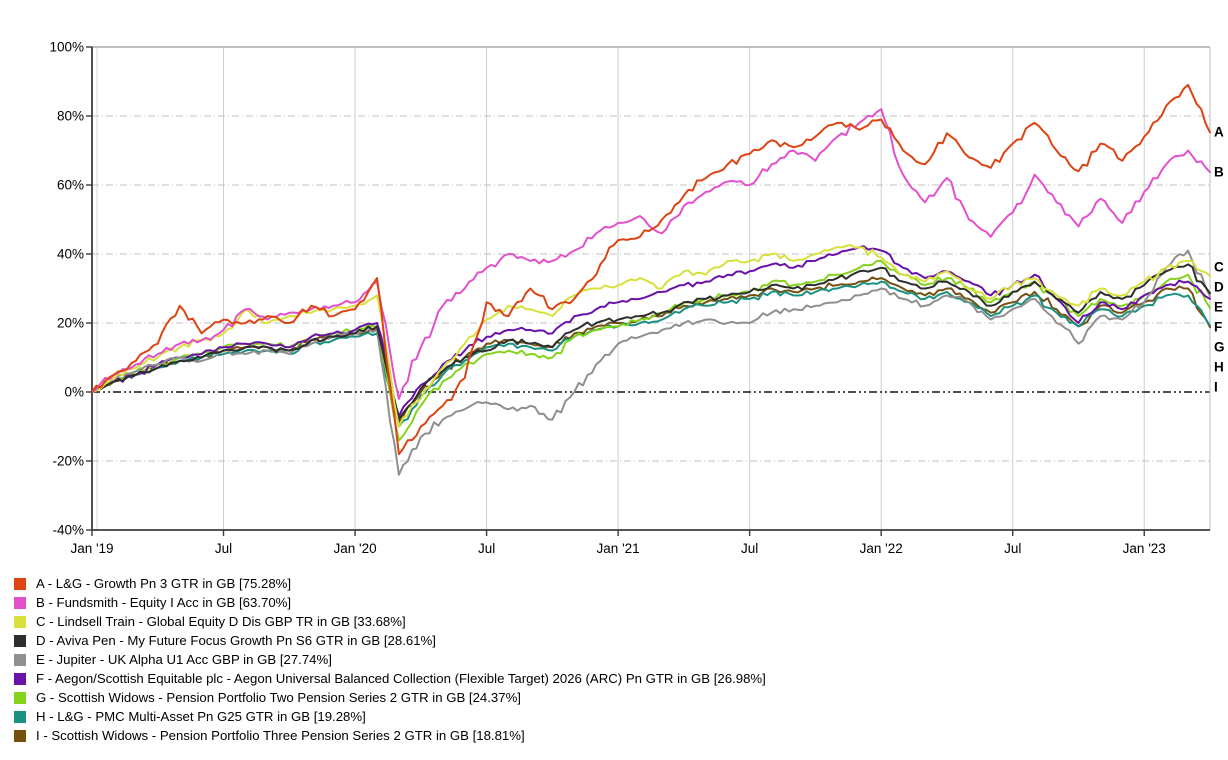 This screenshot has width=1228, height=760. What do you see at coordinates (20, 583) in the screenshot?
I see `legend-swatch-A` at bounding box center [20, 583].